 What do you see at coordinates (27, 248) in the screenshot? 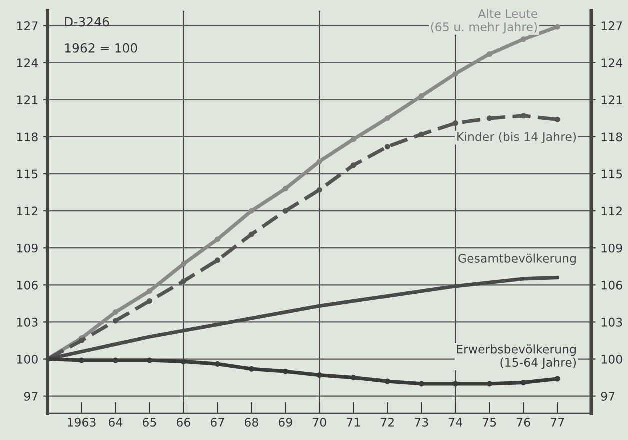
I see `y-tick-label: 109` at bounding box center [27, 248].